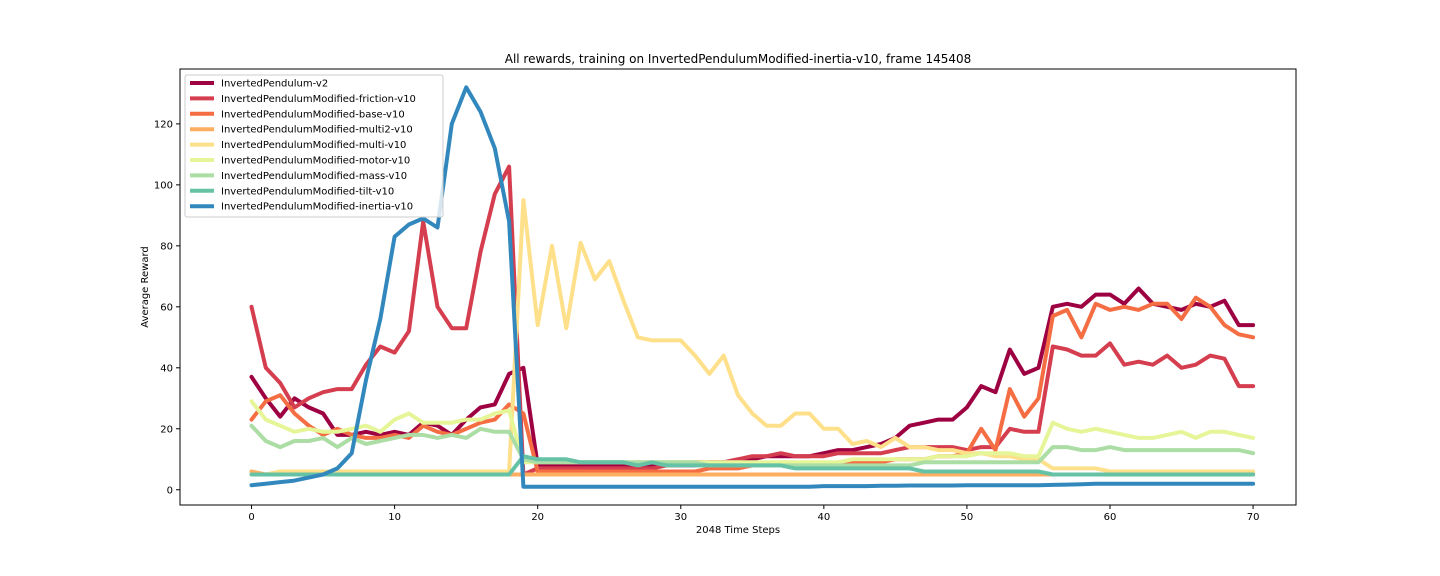 The width and height of the screenshot is (1440, 576). What do you see at coordinates (1110, 517) in the screenshot?
I see `x-tick-label: 60` at bounding box center [1110, 517].